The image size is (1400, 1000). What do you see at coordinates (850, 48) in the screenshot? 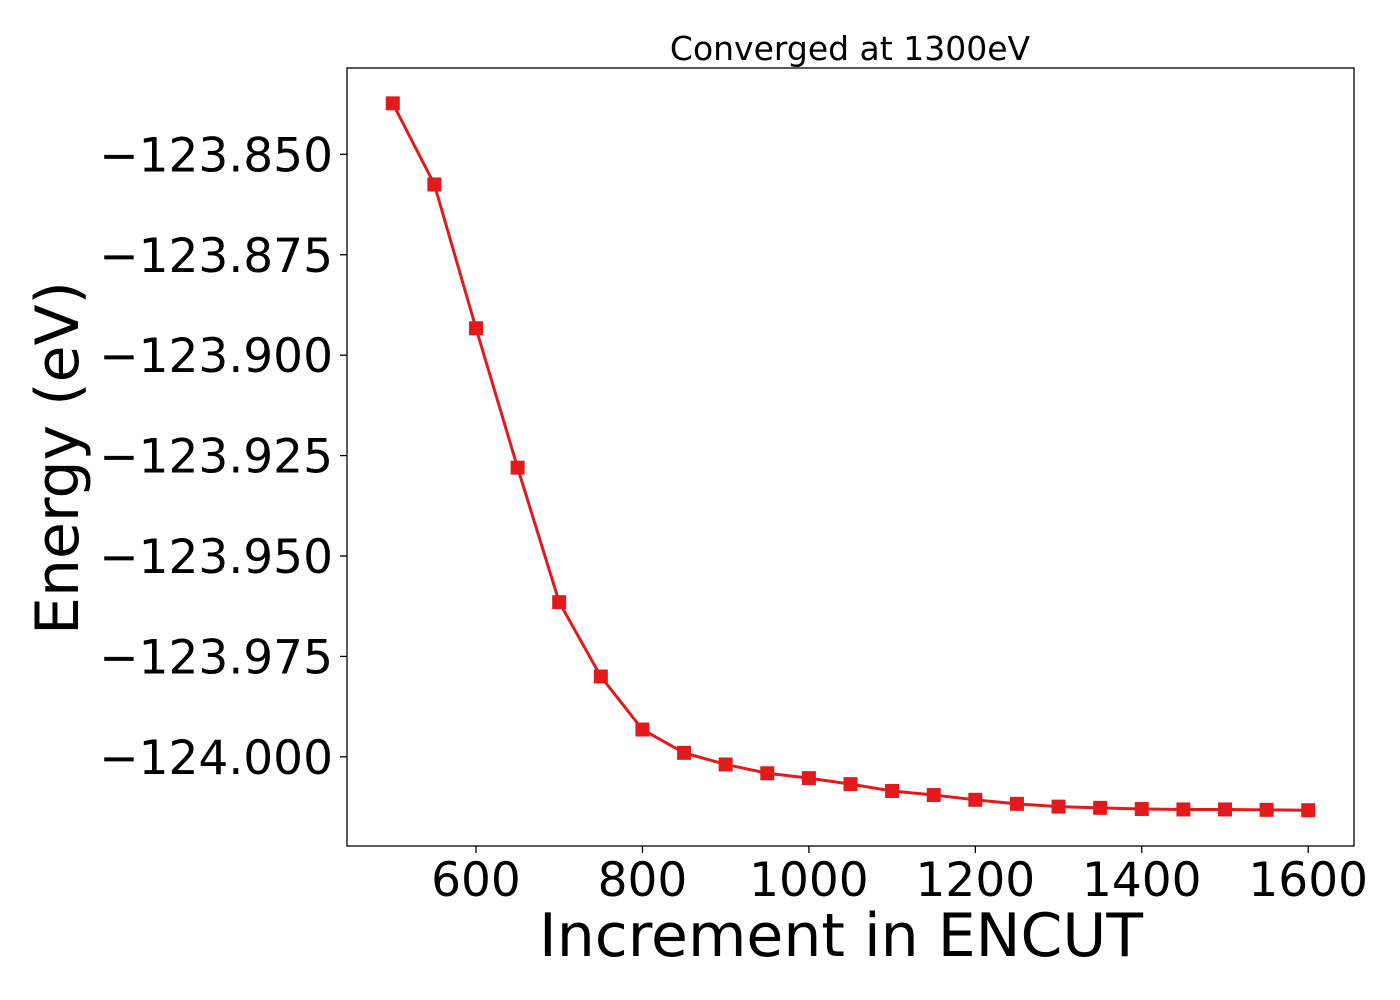
I see `chart-title: Converged at 1300eV` at bounding box center [850, 48].